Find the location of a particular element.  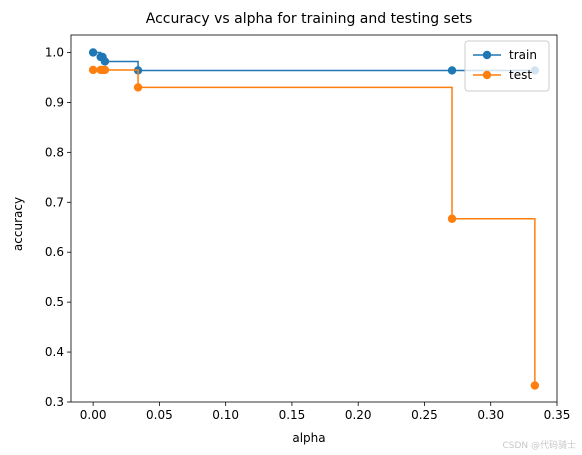

y-tick-label: 0.7 is located at coordinates (54, 202).